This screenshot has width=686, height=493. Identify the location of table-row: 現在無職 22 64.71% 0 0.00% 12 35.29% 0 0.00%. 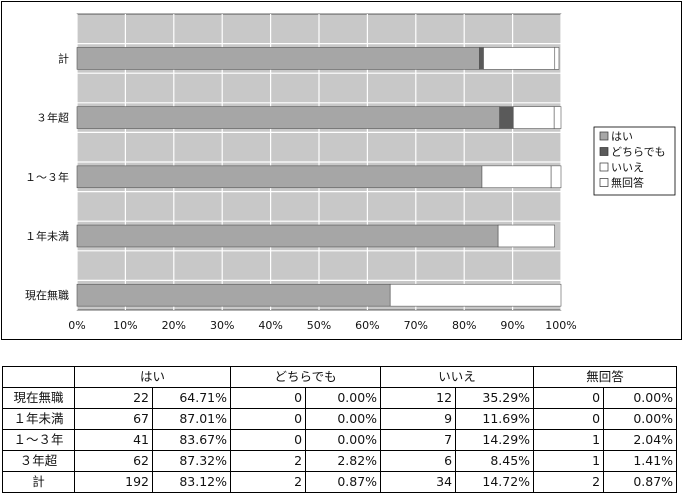
(340, 398).